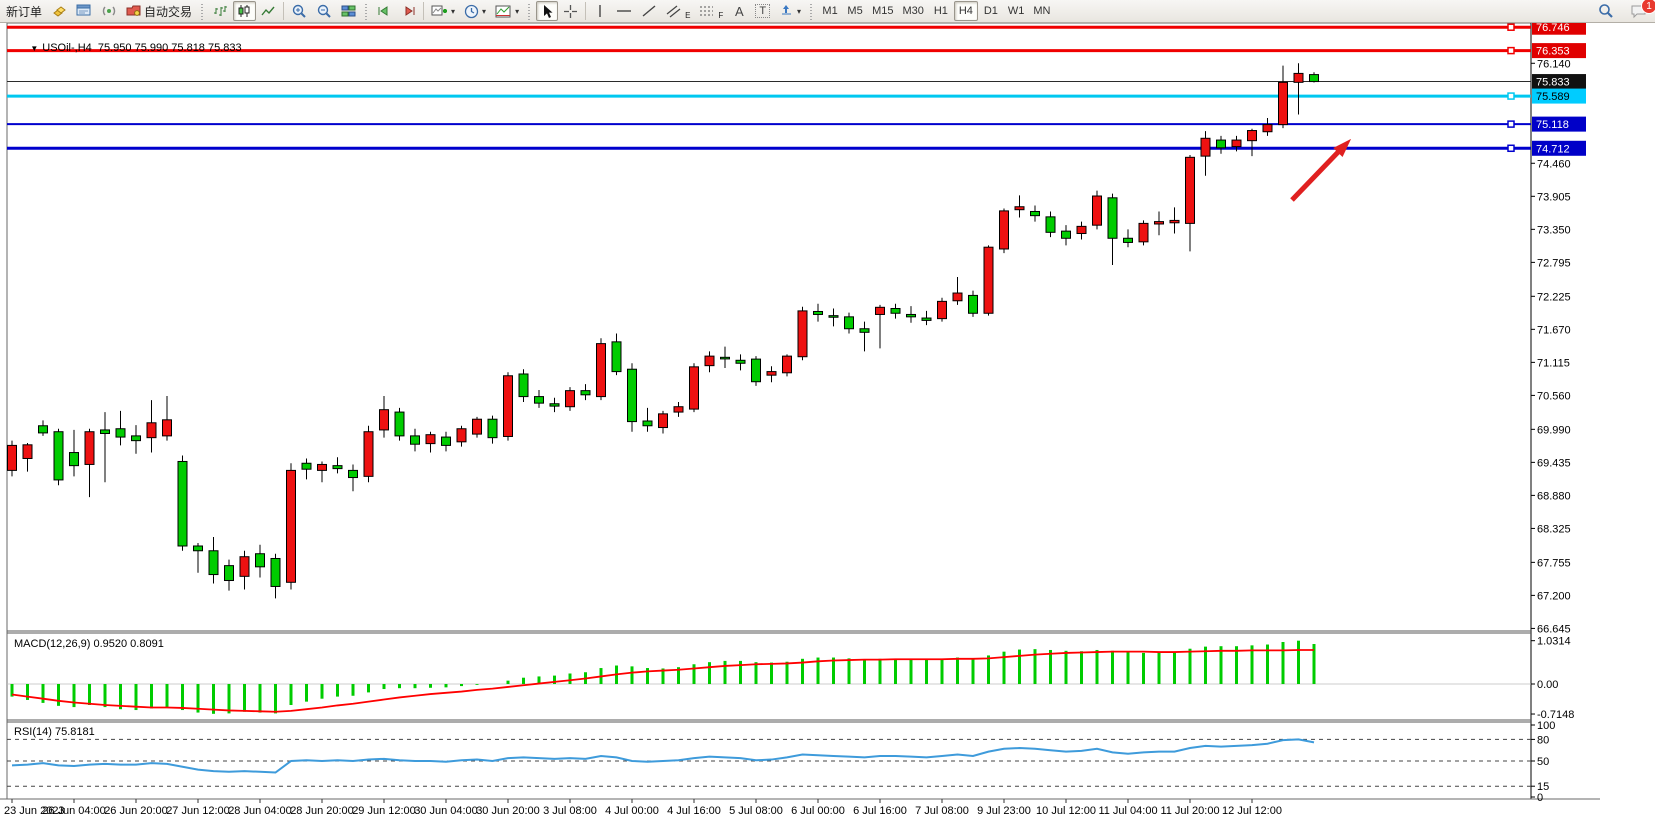 Image resolution: width=1655 pixels, height=829 pixels. What do you see at coordinates (324, 11) in the screenshot?
I see `zoom-out-button` at bounding box center [324, 11].